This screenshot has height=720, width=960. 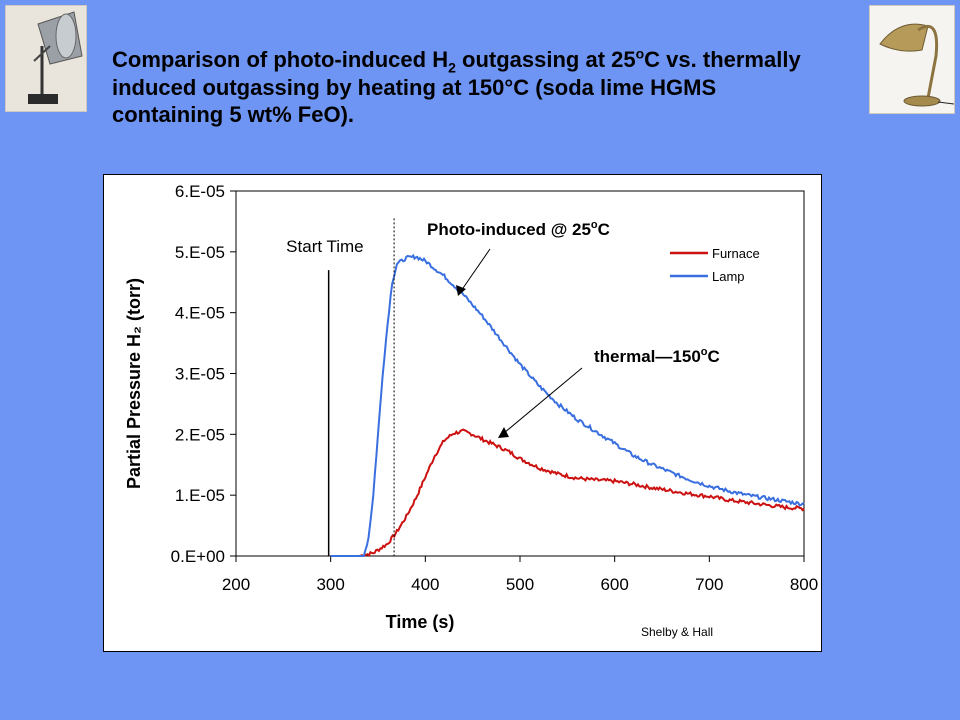 I want to click on thermal-arrowhead, so click(x=503, y=432).